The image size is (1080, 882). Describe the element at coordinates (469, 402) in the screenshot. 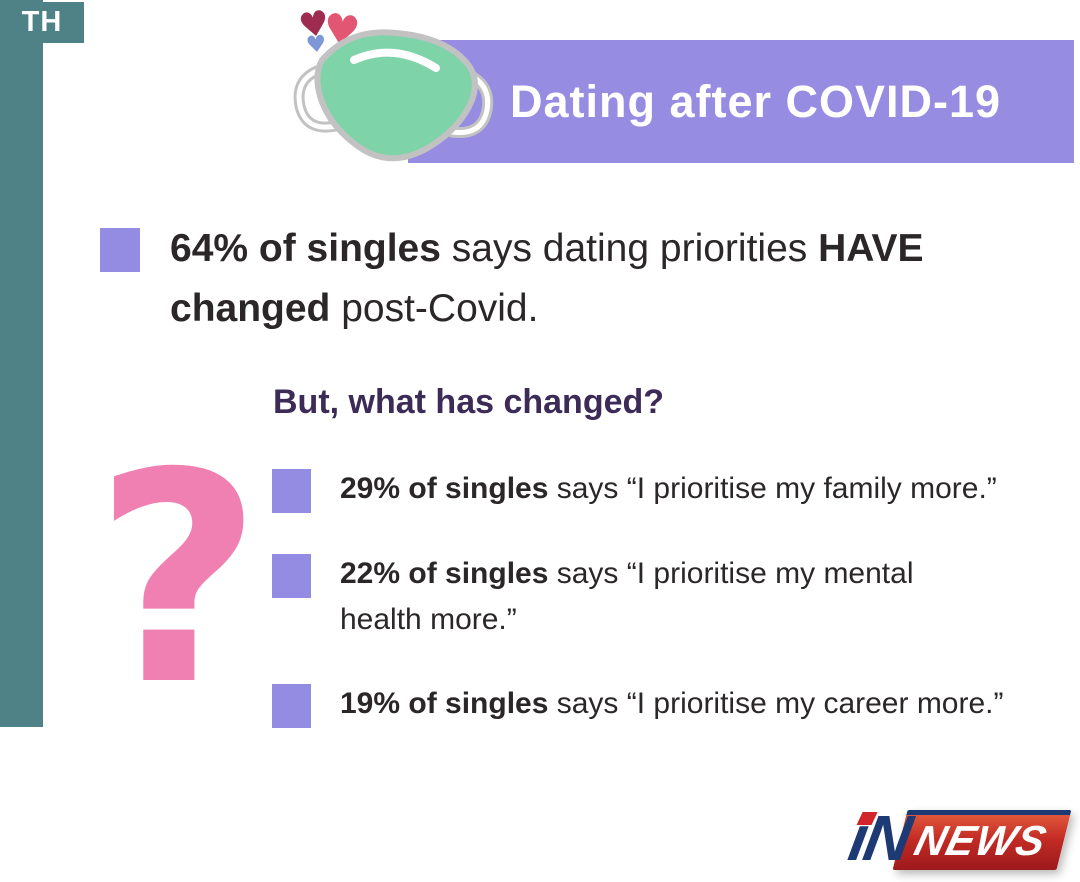

I see `question-heading: But, what has changed?` at that location.